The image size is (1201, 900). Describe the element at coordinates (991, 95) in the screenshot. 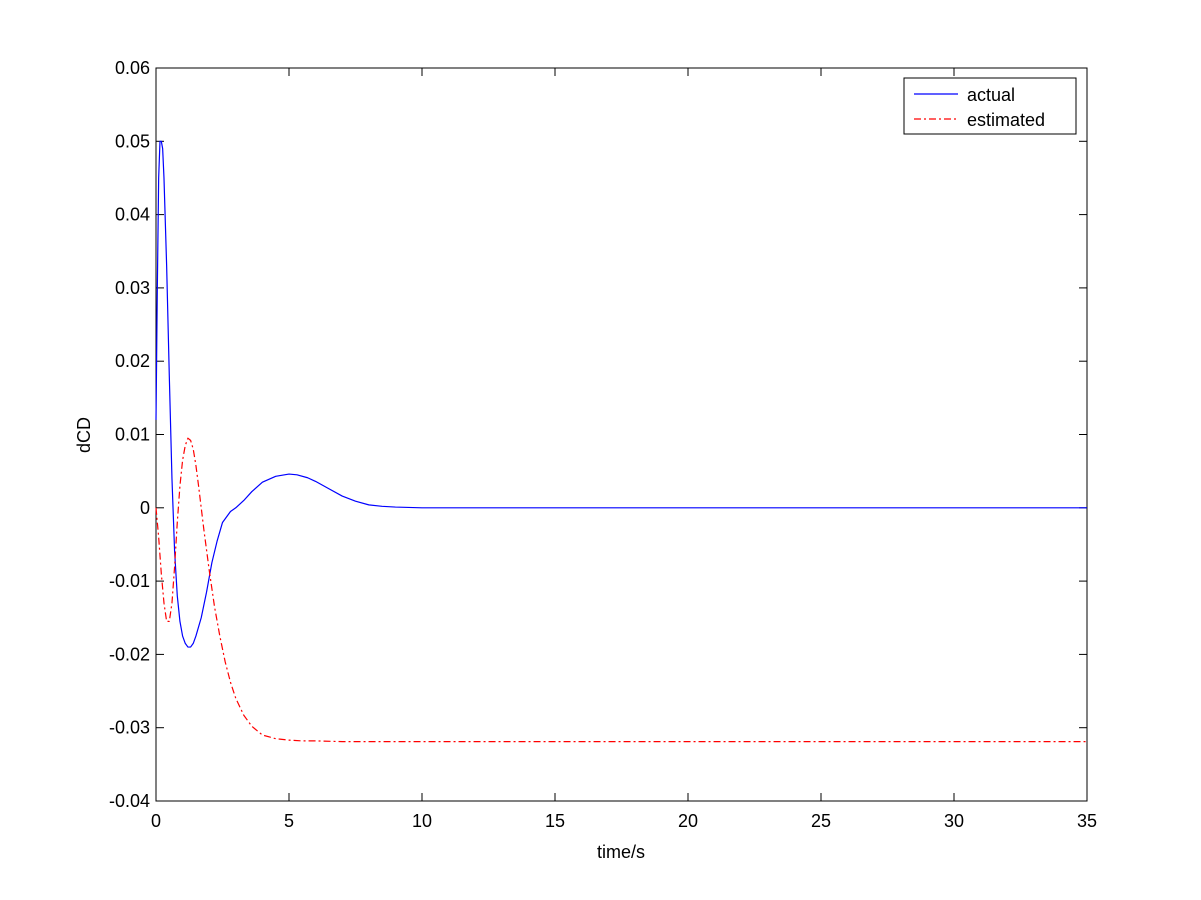

I see `legend-label-actual: actual` at that location.